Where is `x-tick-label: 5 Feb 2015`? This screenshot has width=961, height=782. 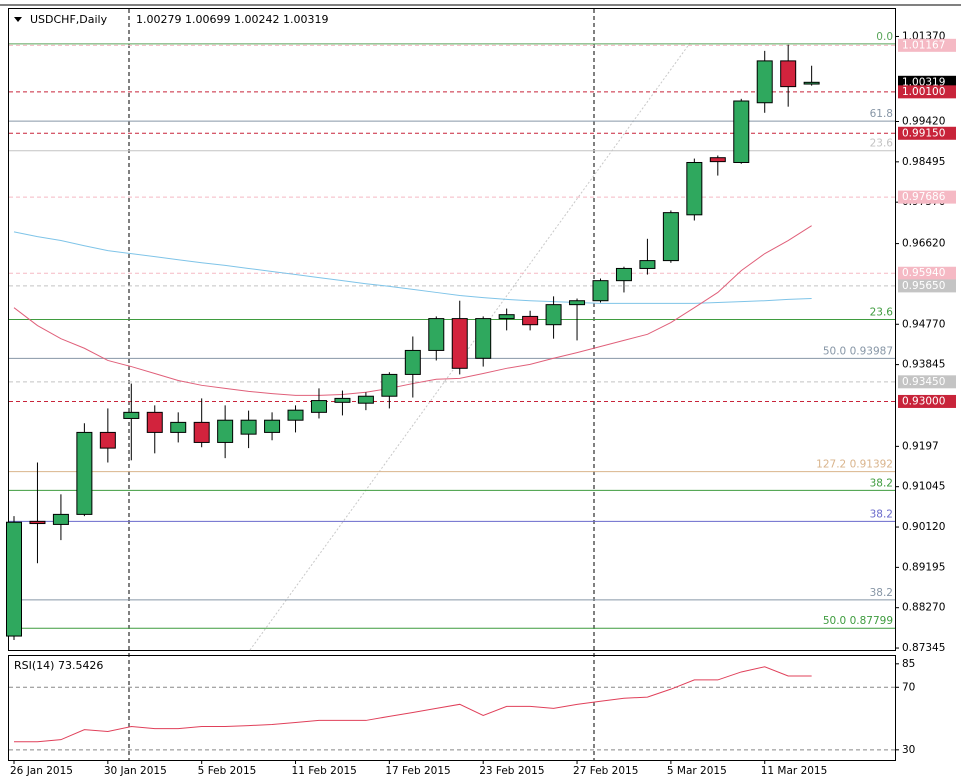 x-tick-label: 5 Feb 2015 is located at coordinates (227, 771).